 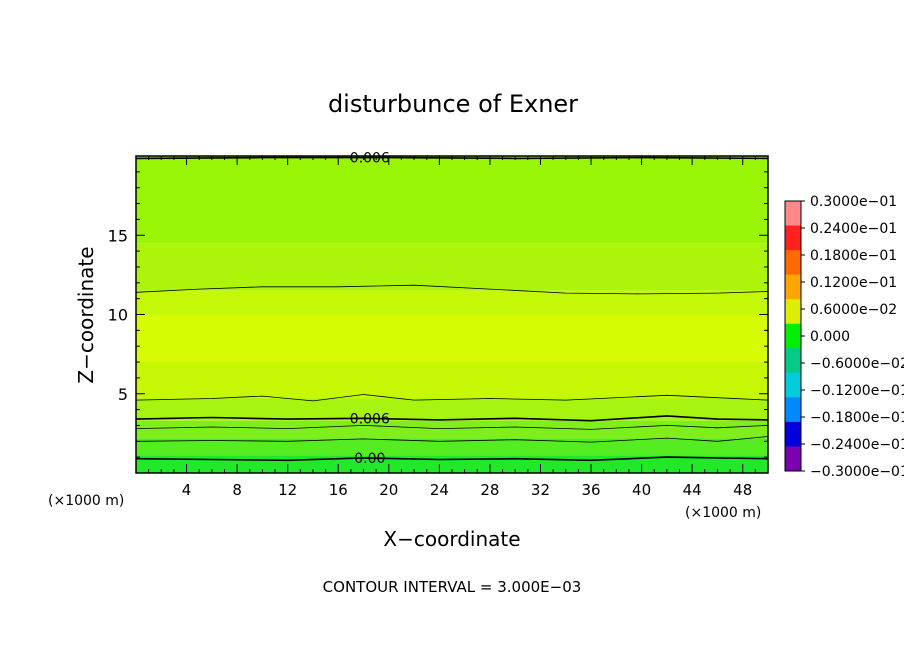 What do you see at coordinates (237, 490) in the screenshot?
I see `x-tick-label: 8` at bounding box center [237, 490].